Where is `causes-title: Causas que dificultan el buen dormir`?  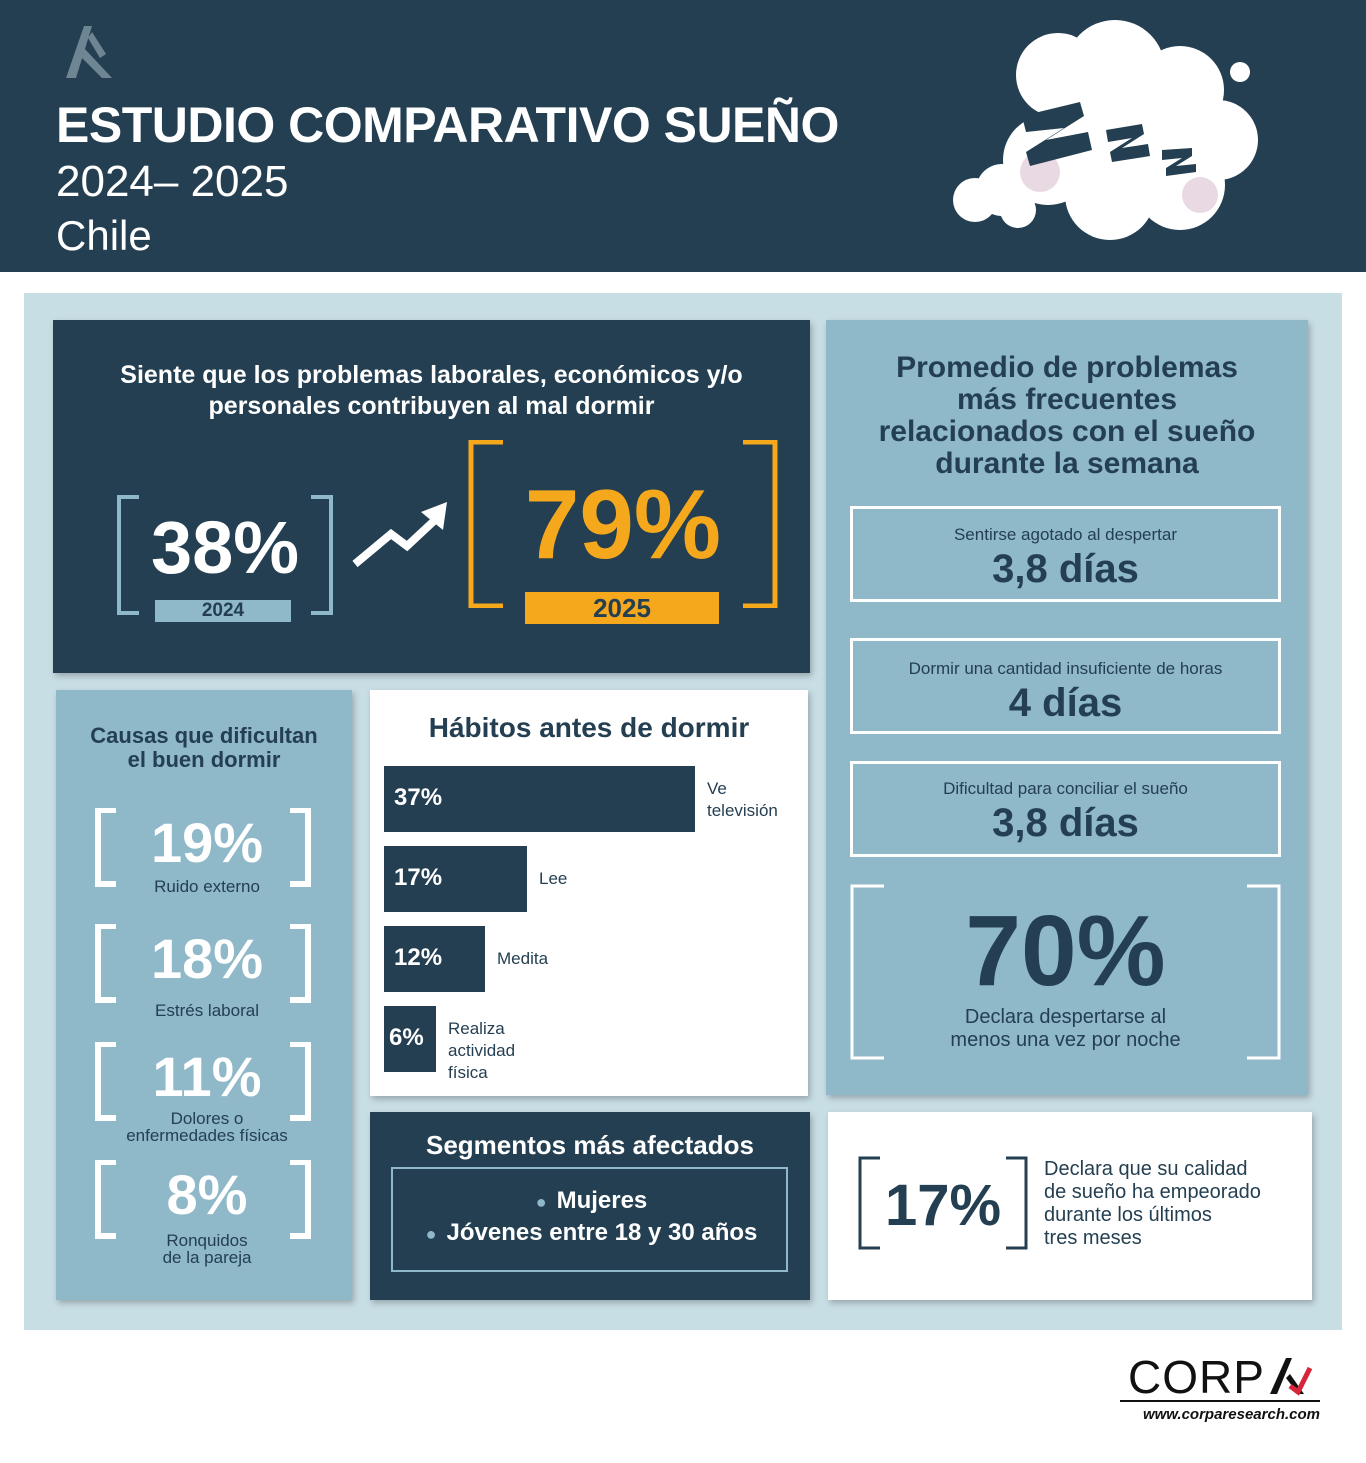
causes-title: Causas que dificultan el buen dormir is located at coordinates (204, 747).